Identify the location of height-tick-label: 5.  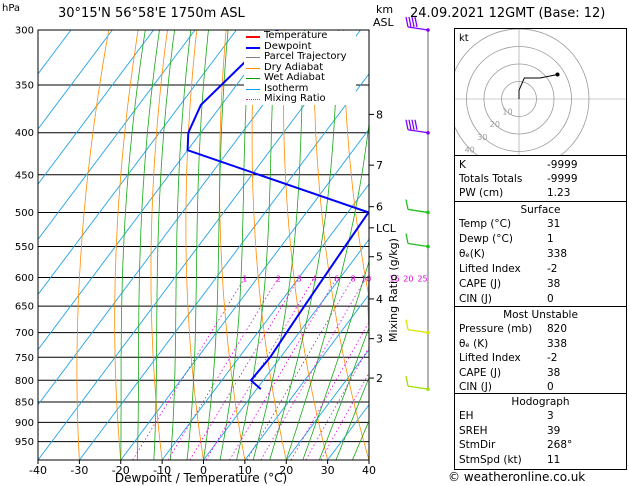
(379, 257).